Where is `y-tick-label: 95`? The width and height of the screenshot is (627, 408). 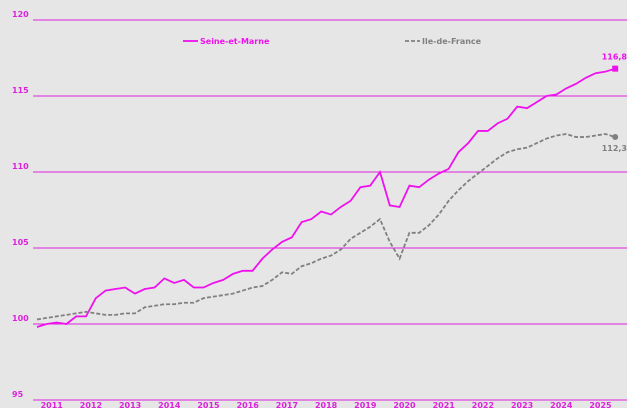 y-tick-label: 95 is located at coordinates (18, 394).